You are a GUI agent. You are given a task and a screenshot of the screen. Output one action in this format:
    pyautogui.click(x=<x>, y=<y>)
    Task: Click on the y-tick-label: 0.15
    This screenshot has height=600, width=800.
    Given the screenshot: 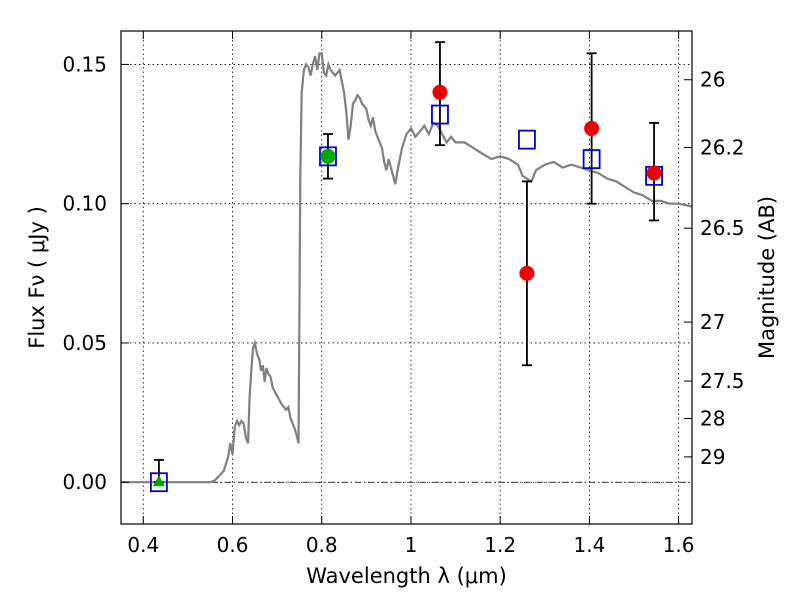 What is the action you would take?
    pyautogui.click(x=84, y=64)
    